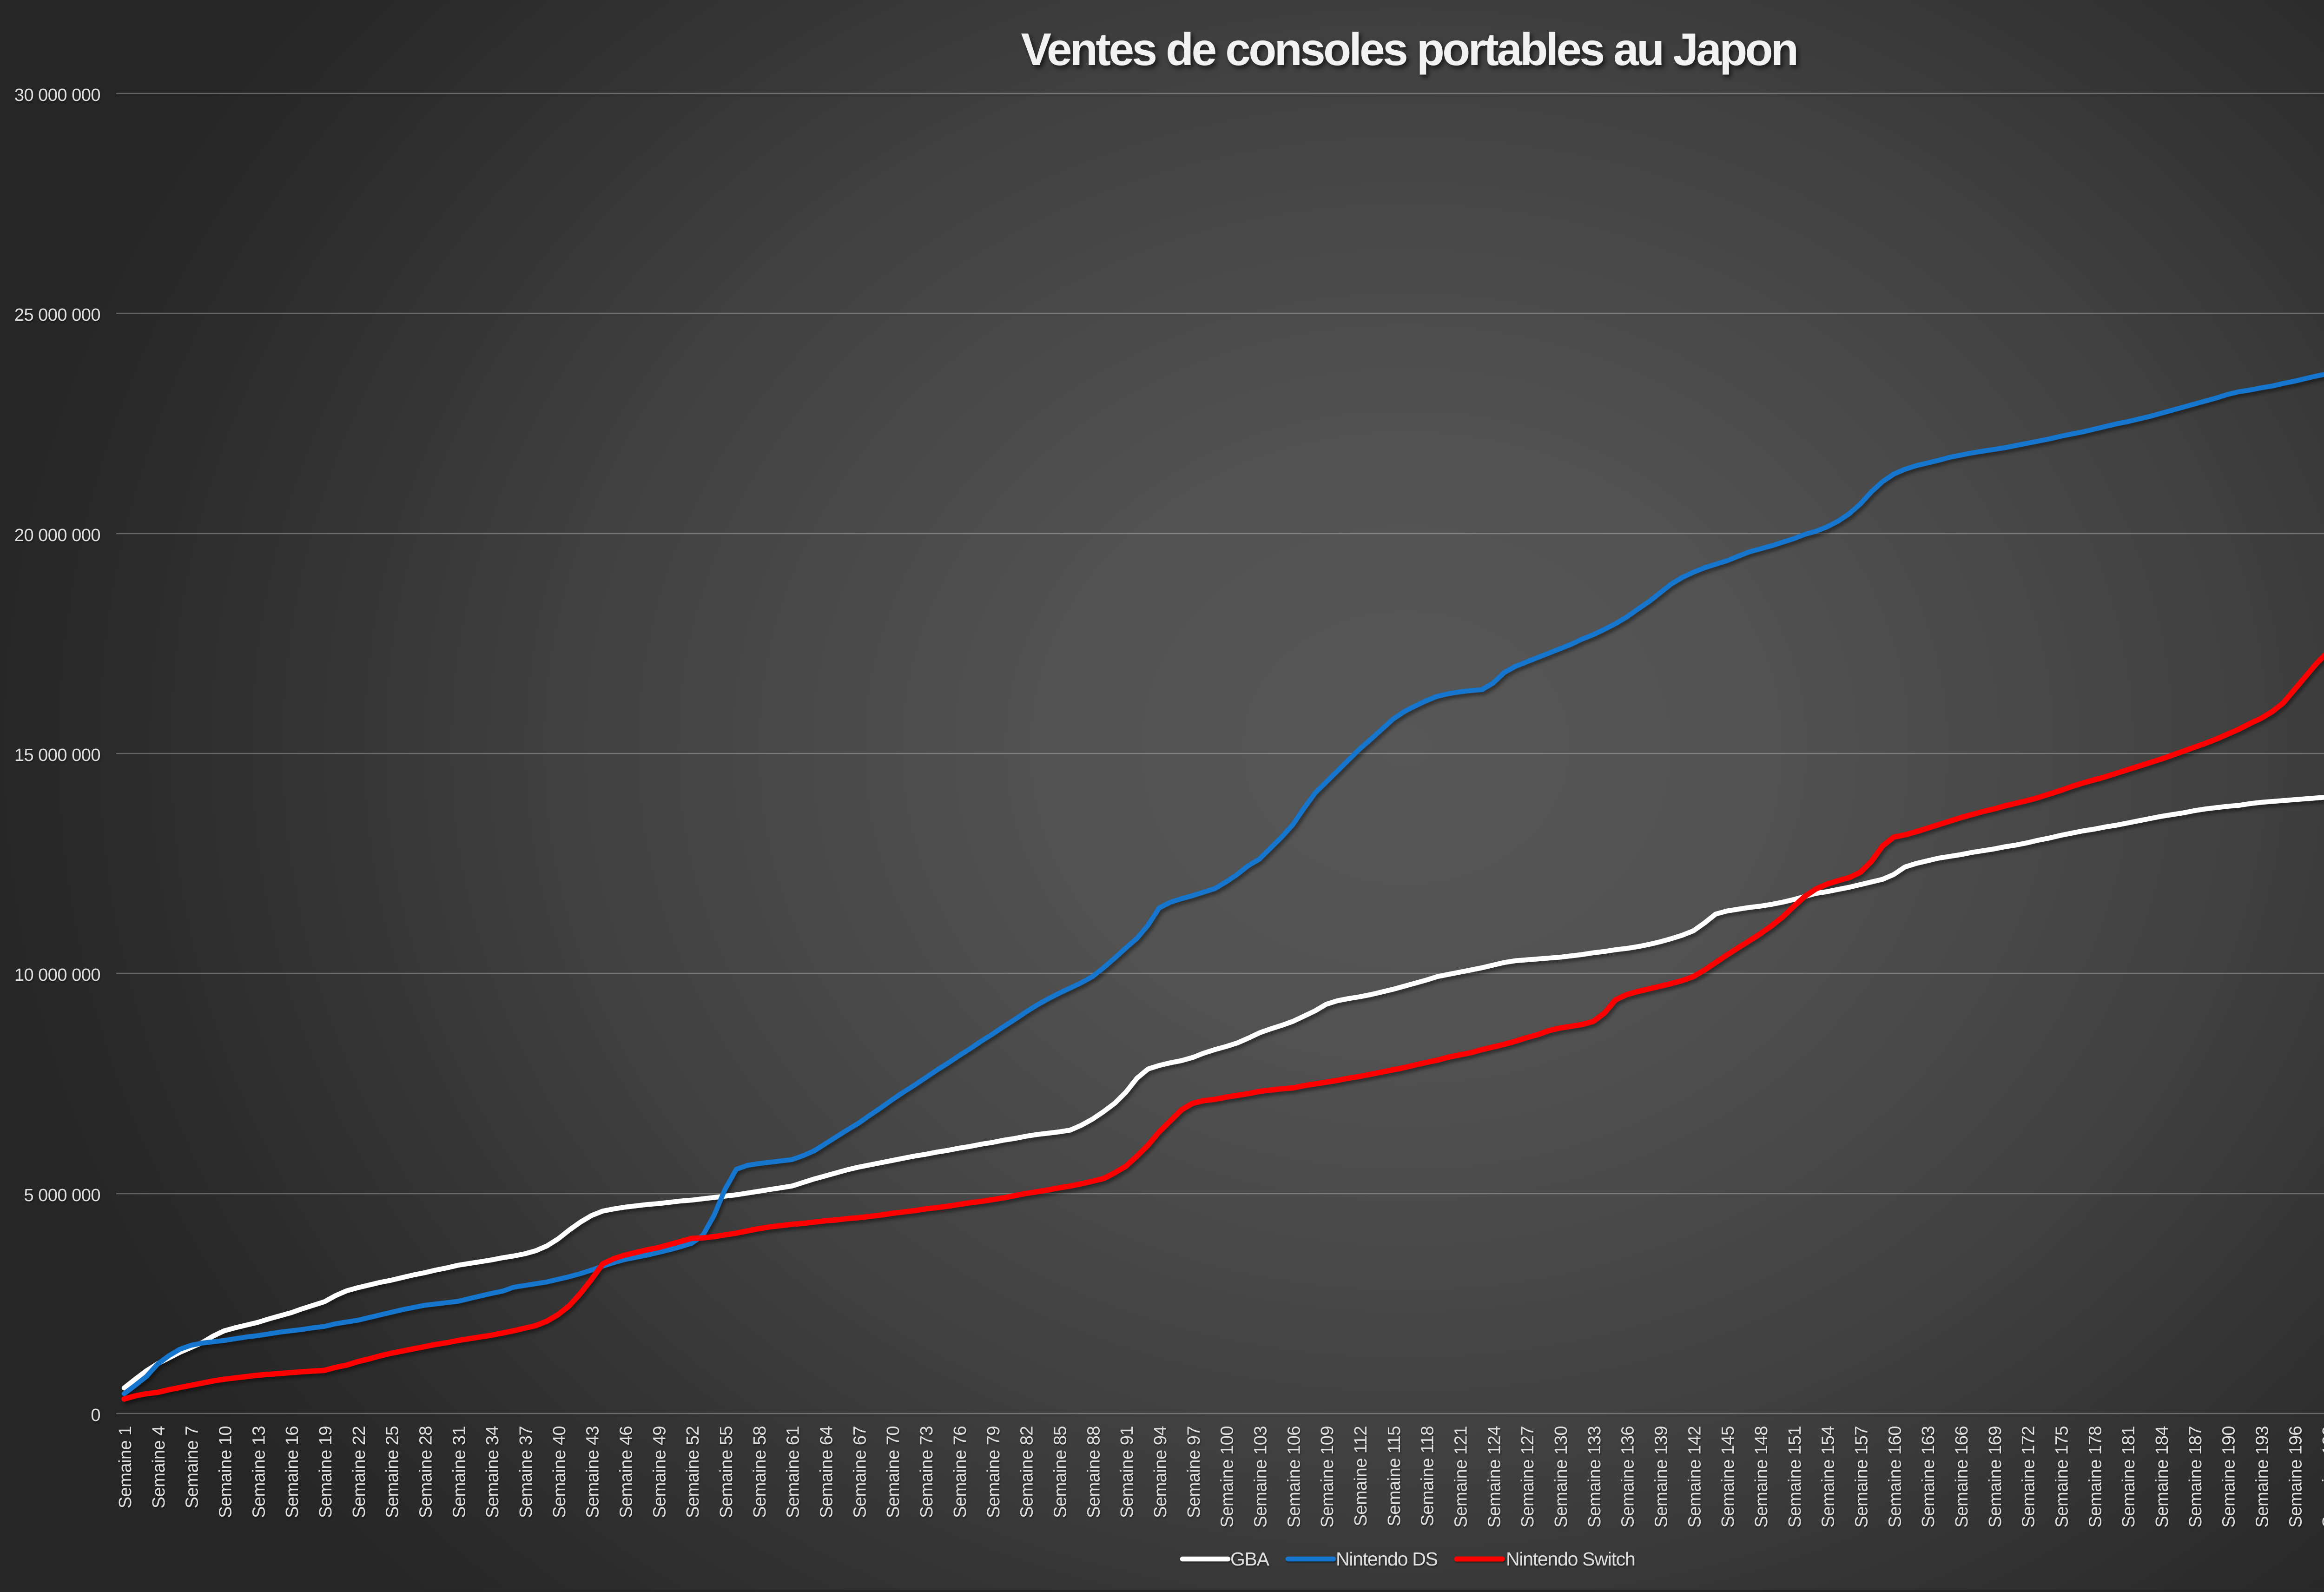 The height and width of the screenshot is (1592, 2324). What do you see at coordinates (1127, 1472) in the screenshot?
I see `svg-text: Semaine 91` at bounding box center [1127, 1472].